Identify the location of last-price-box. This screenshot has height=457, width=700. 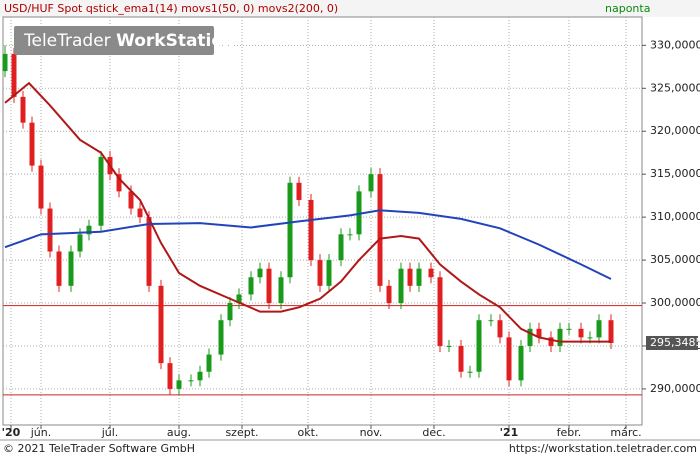
(672, 342).